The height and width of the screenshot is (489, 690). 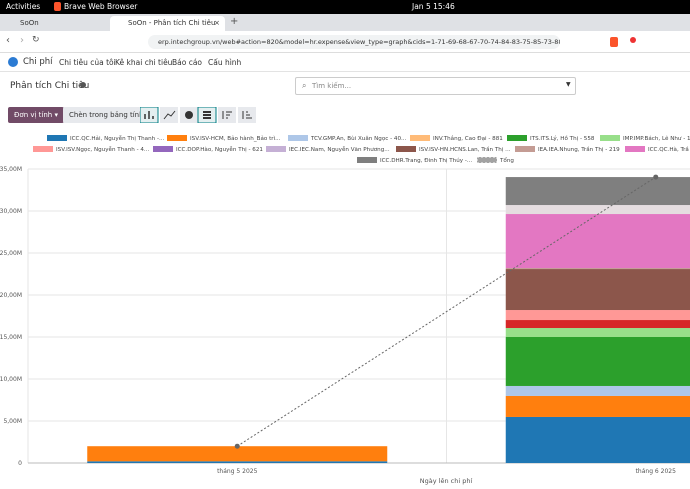 What do you see at coordinates (568, 84) in the screenshot?
I see `search-toggle: ▼` at bounding box center [568, 84].